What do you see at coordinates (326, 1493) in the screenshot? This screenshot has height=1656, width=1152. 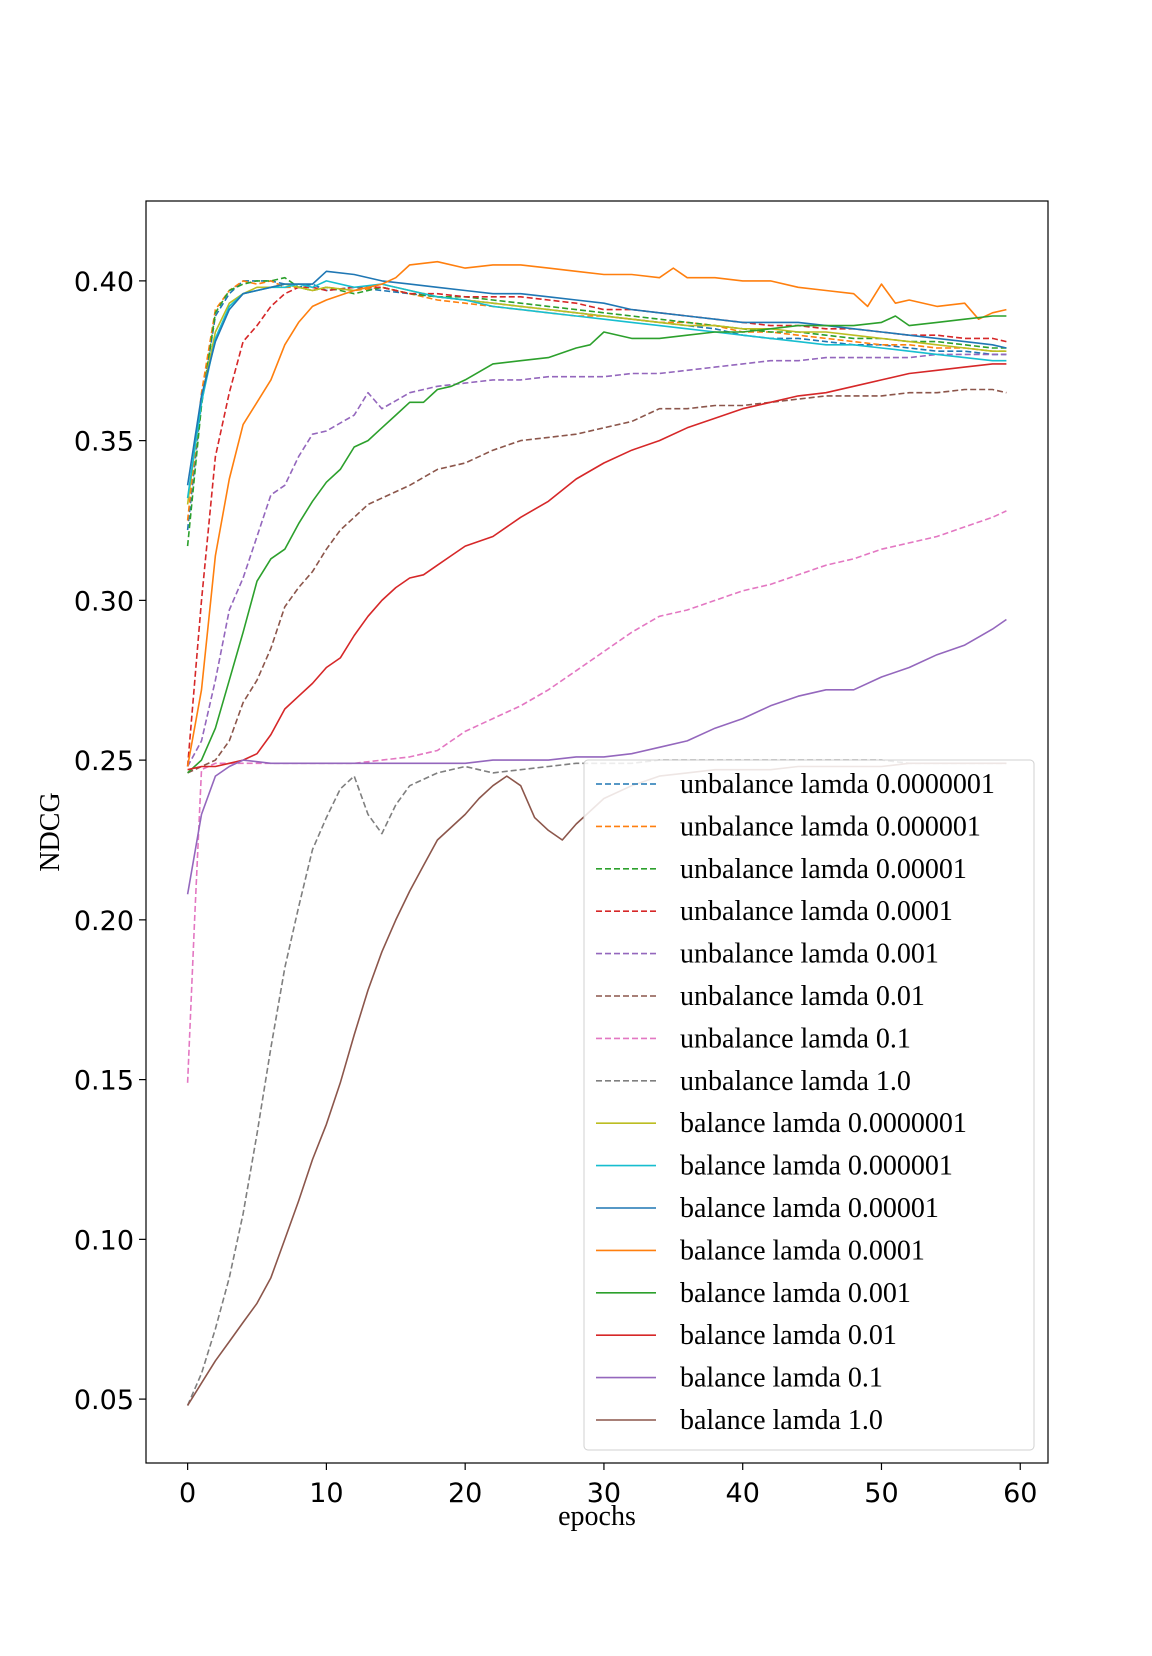 I see `x-tick-label: 10` at bounding box center [326, 1493].